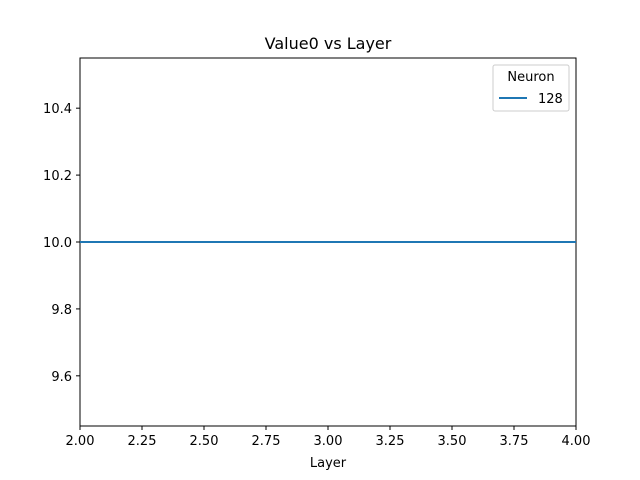 This screenshot has width=640, height=480. I want to click on y-tick-label: 10.4, so click(57, 109).